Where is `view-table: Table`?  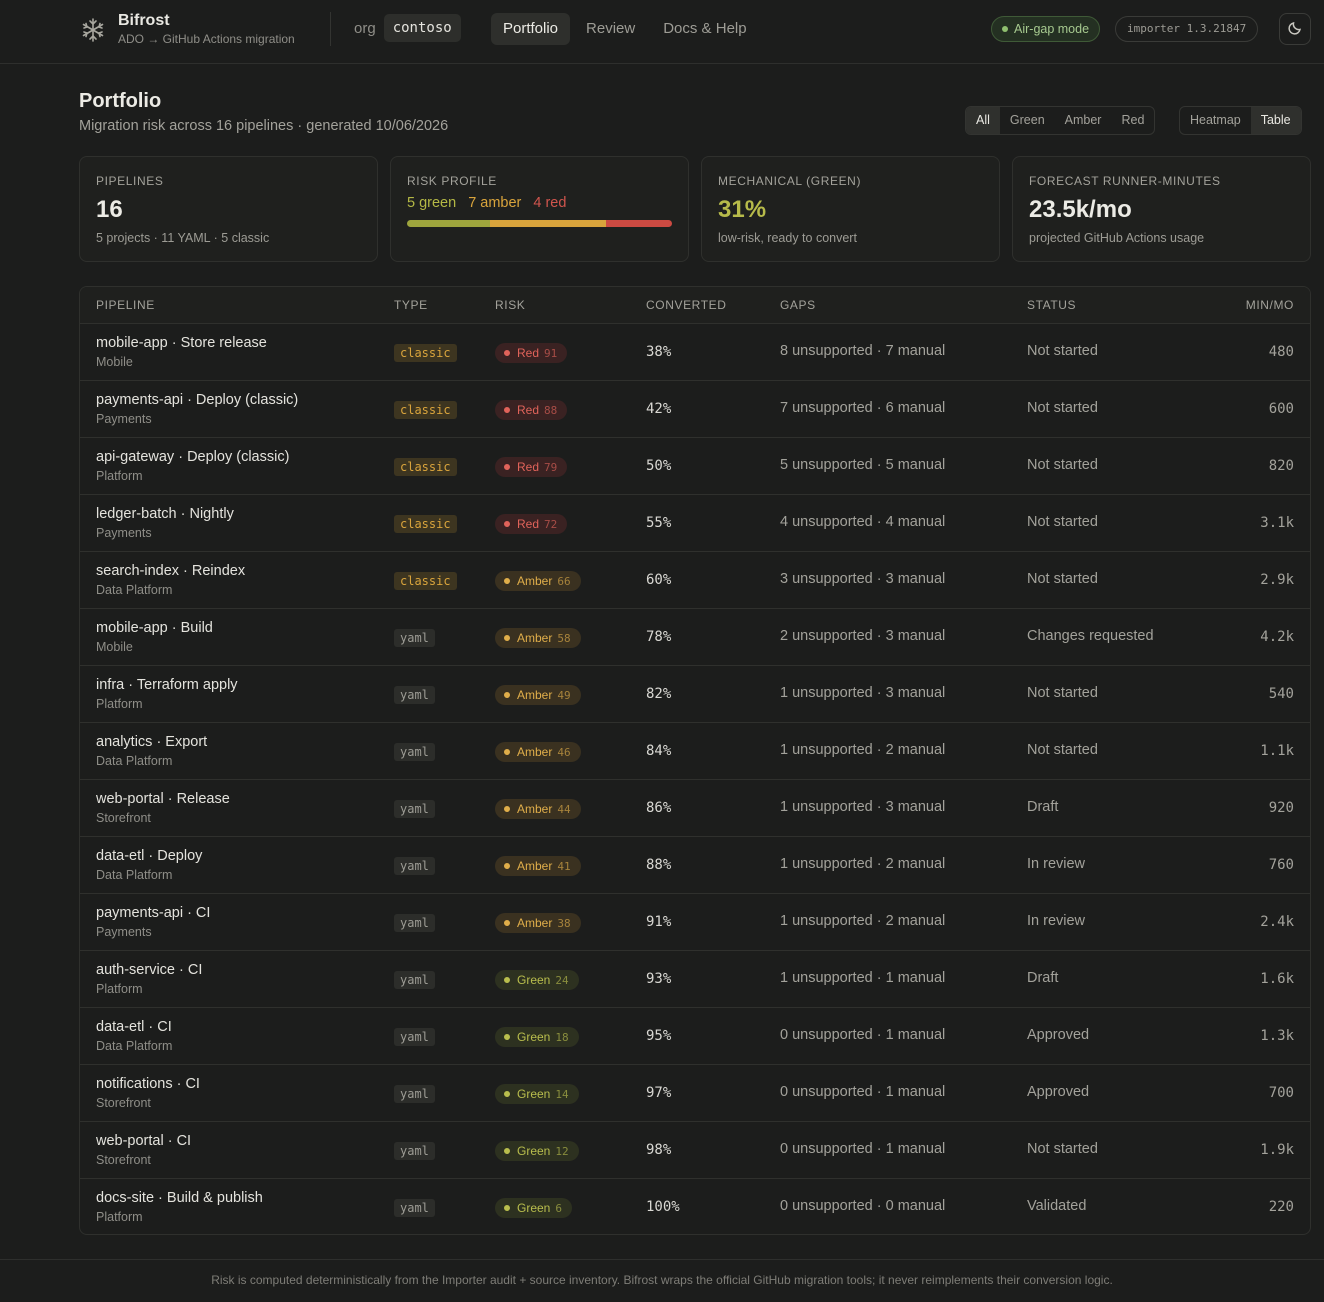
view-table: Table is located at coordinates (1275, 120).